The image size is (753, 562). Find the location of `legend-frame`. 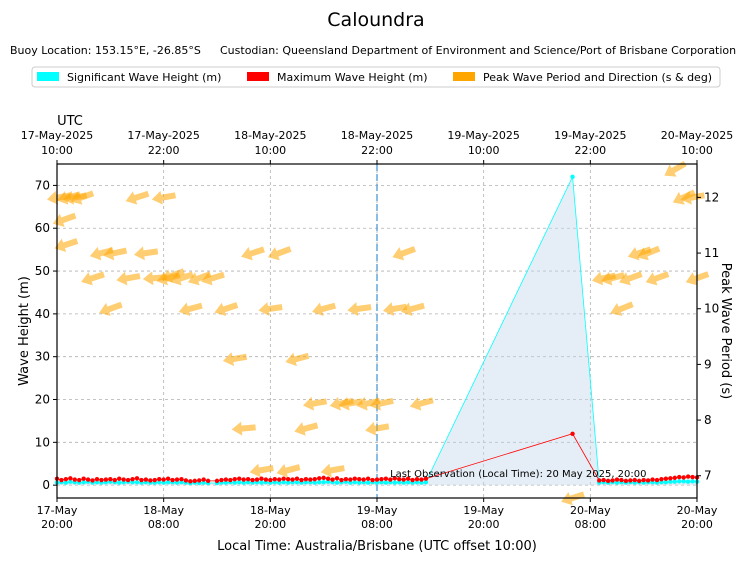

legend-frame is located at coordinates (376, 77).